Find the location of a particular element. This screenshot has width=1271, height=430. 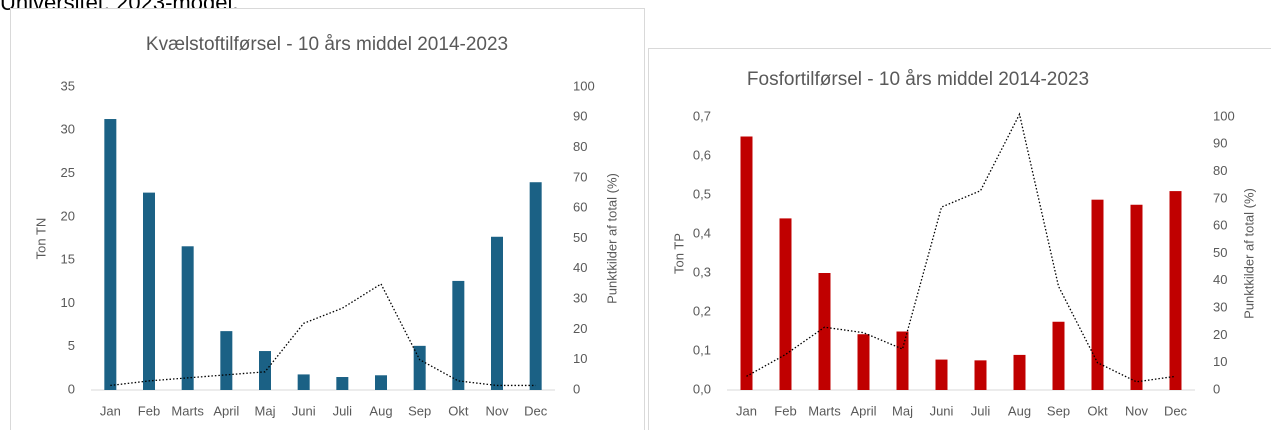

y-tick-label: 35 is located at coordinates (68, 85).